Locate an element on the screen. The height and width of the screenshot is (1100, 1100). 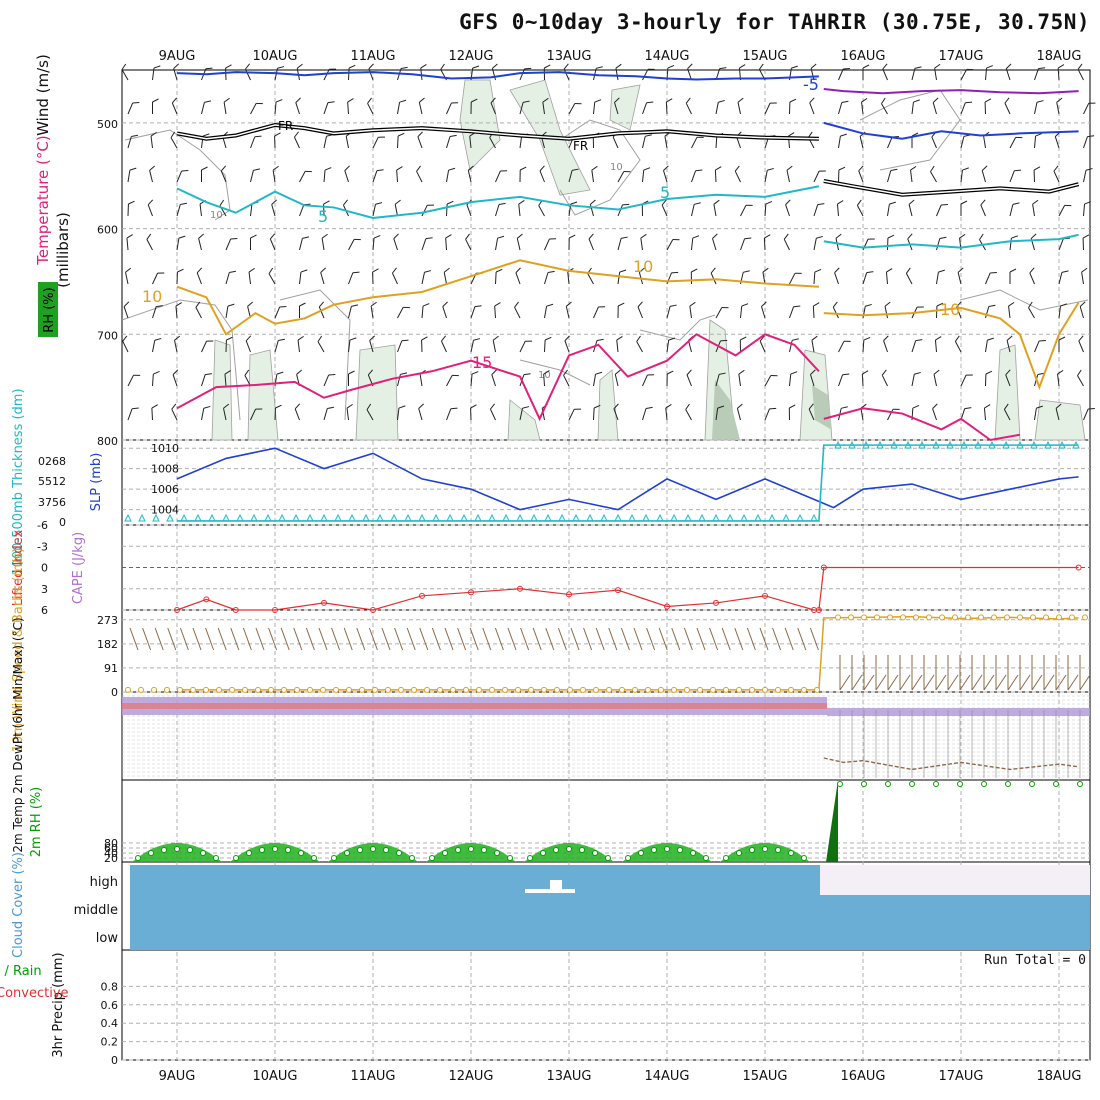
cloud-ylabel: Cloud Cover (%) is located at coordinates (18, 905).